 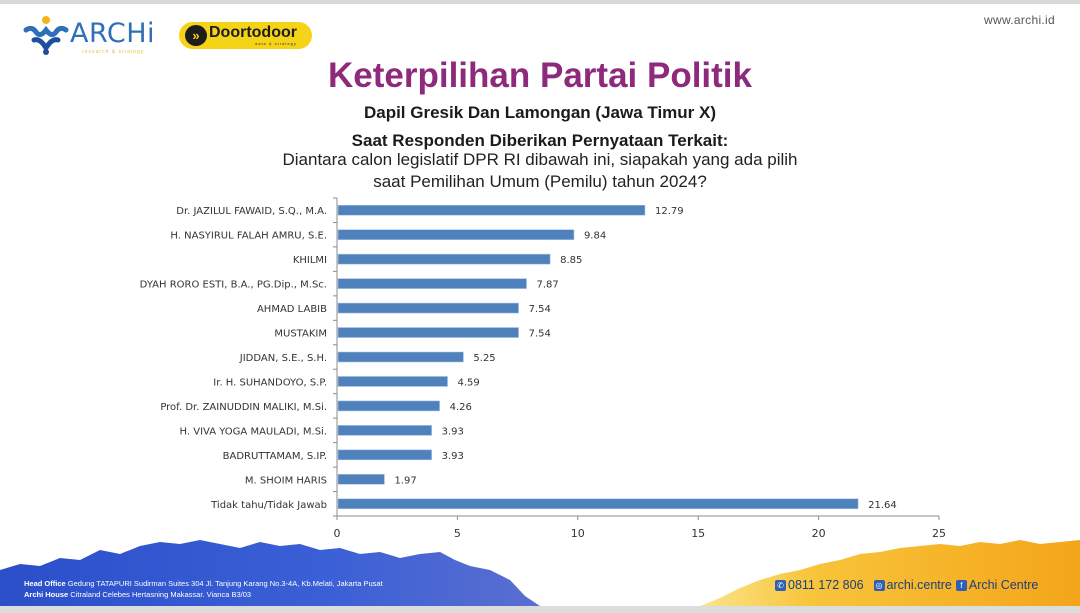 I want to click on category-label: H. NASYIRUL FALAH AMRU, S.E., so click(x=248, y=236).